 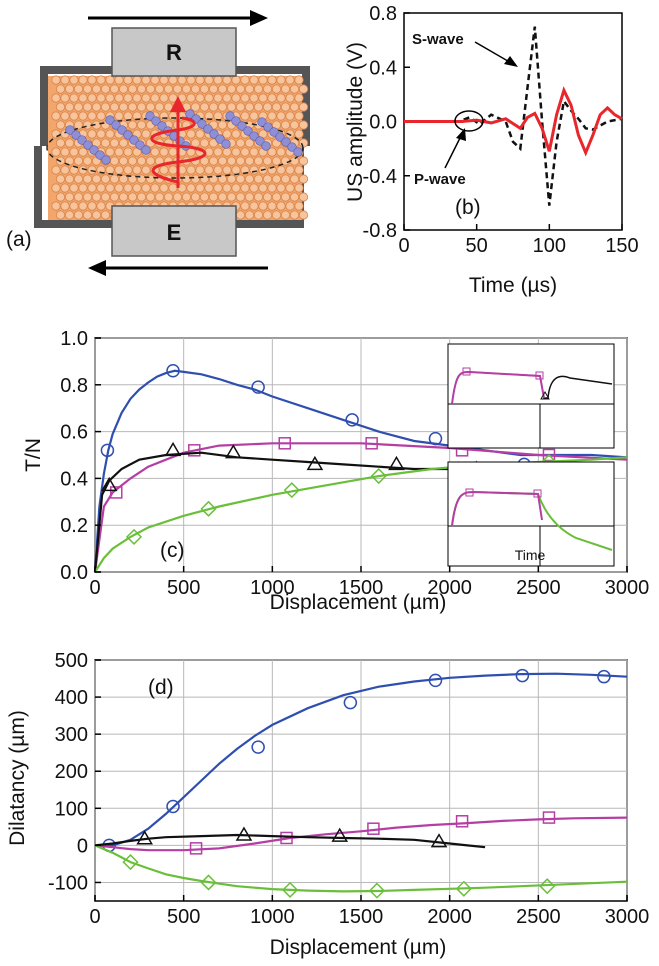 What do you see at coordinates (116, 492) in the screenshot?
I see `square-marker` at bounding box center [116, 492].